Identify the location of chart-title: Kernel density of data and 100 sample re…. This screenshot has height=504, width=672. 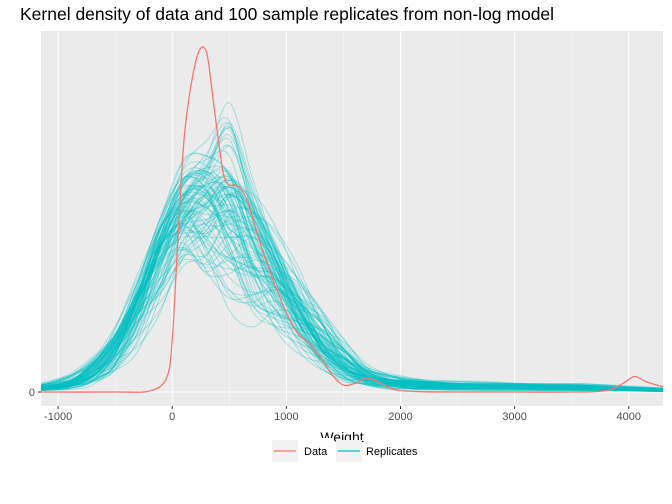
(287, 14).